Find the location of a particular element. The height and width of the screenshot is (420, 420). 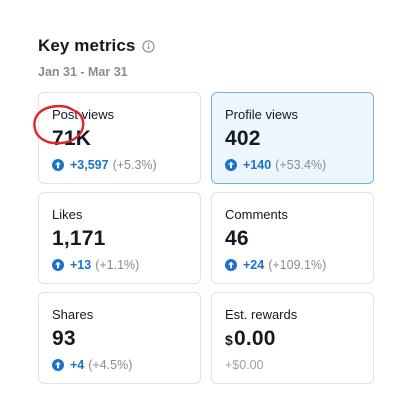

metric-pct: (+53.4%) is located at coordinates (301, 165).